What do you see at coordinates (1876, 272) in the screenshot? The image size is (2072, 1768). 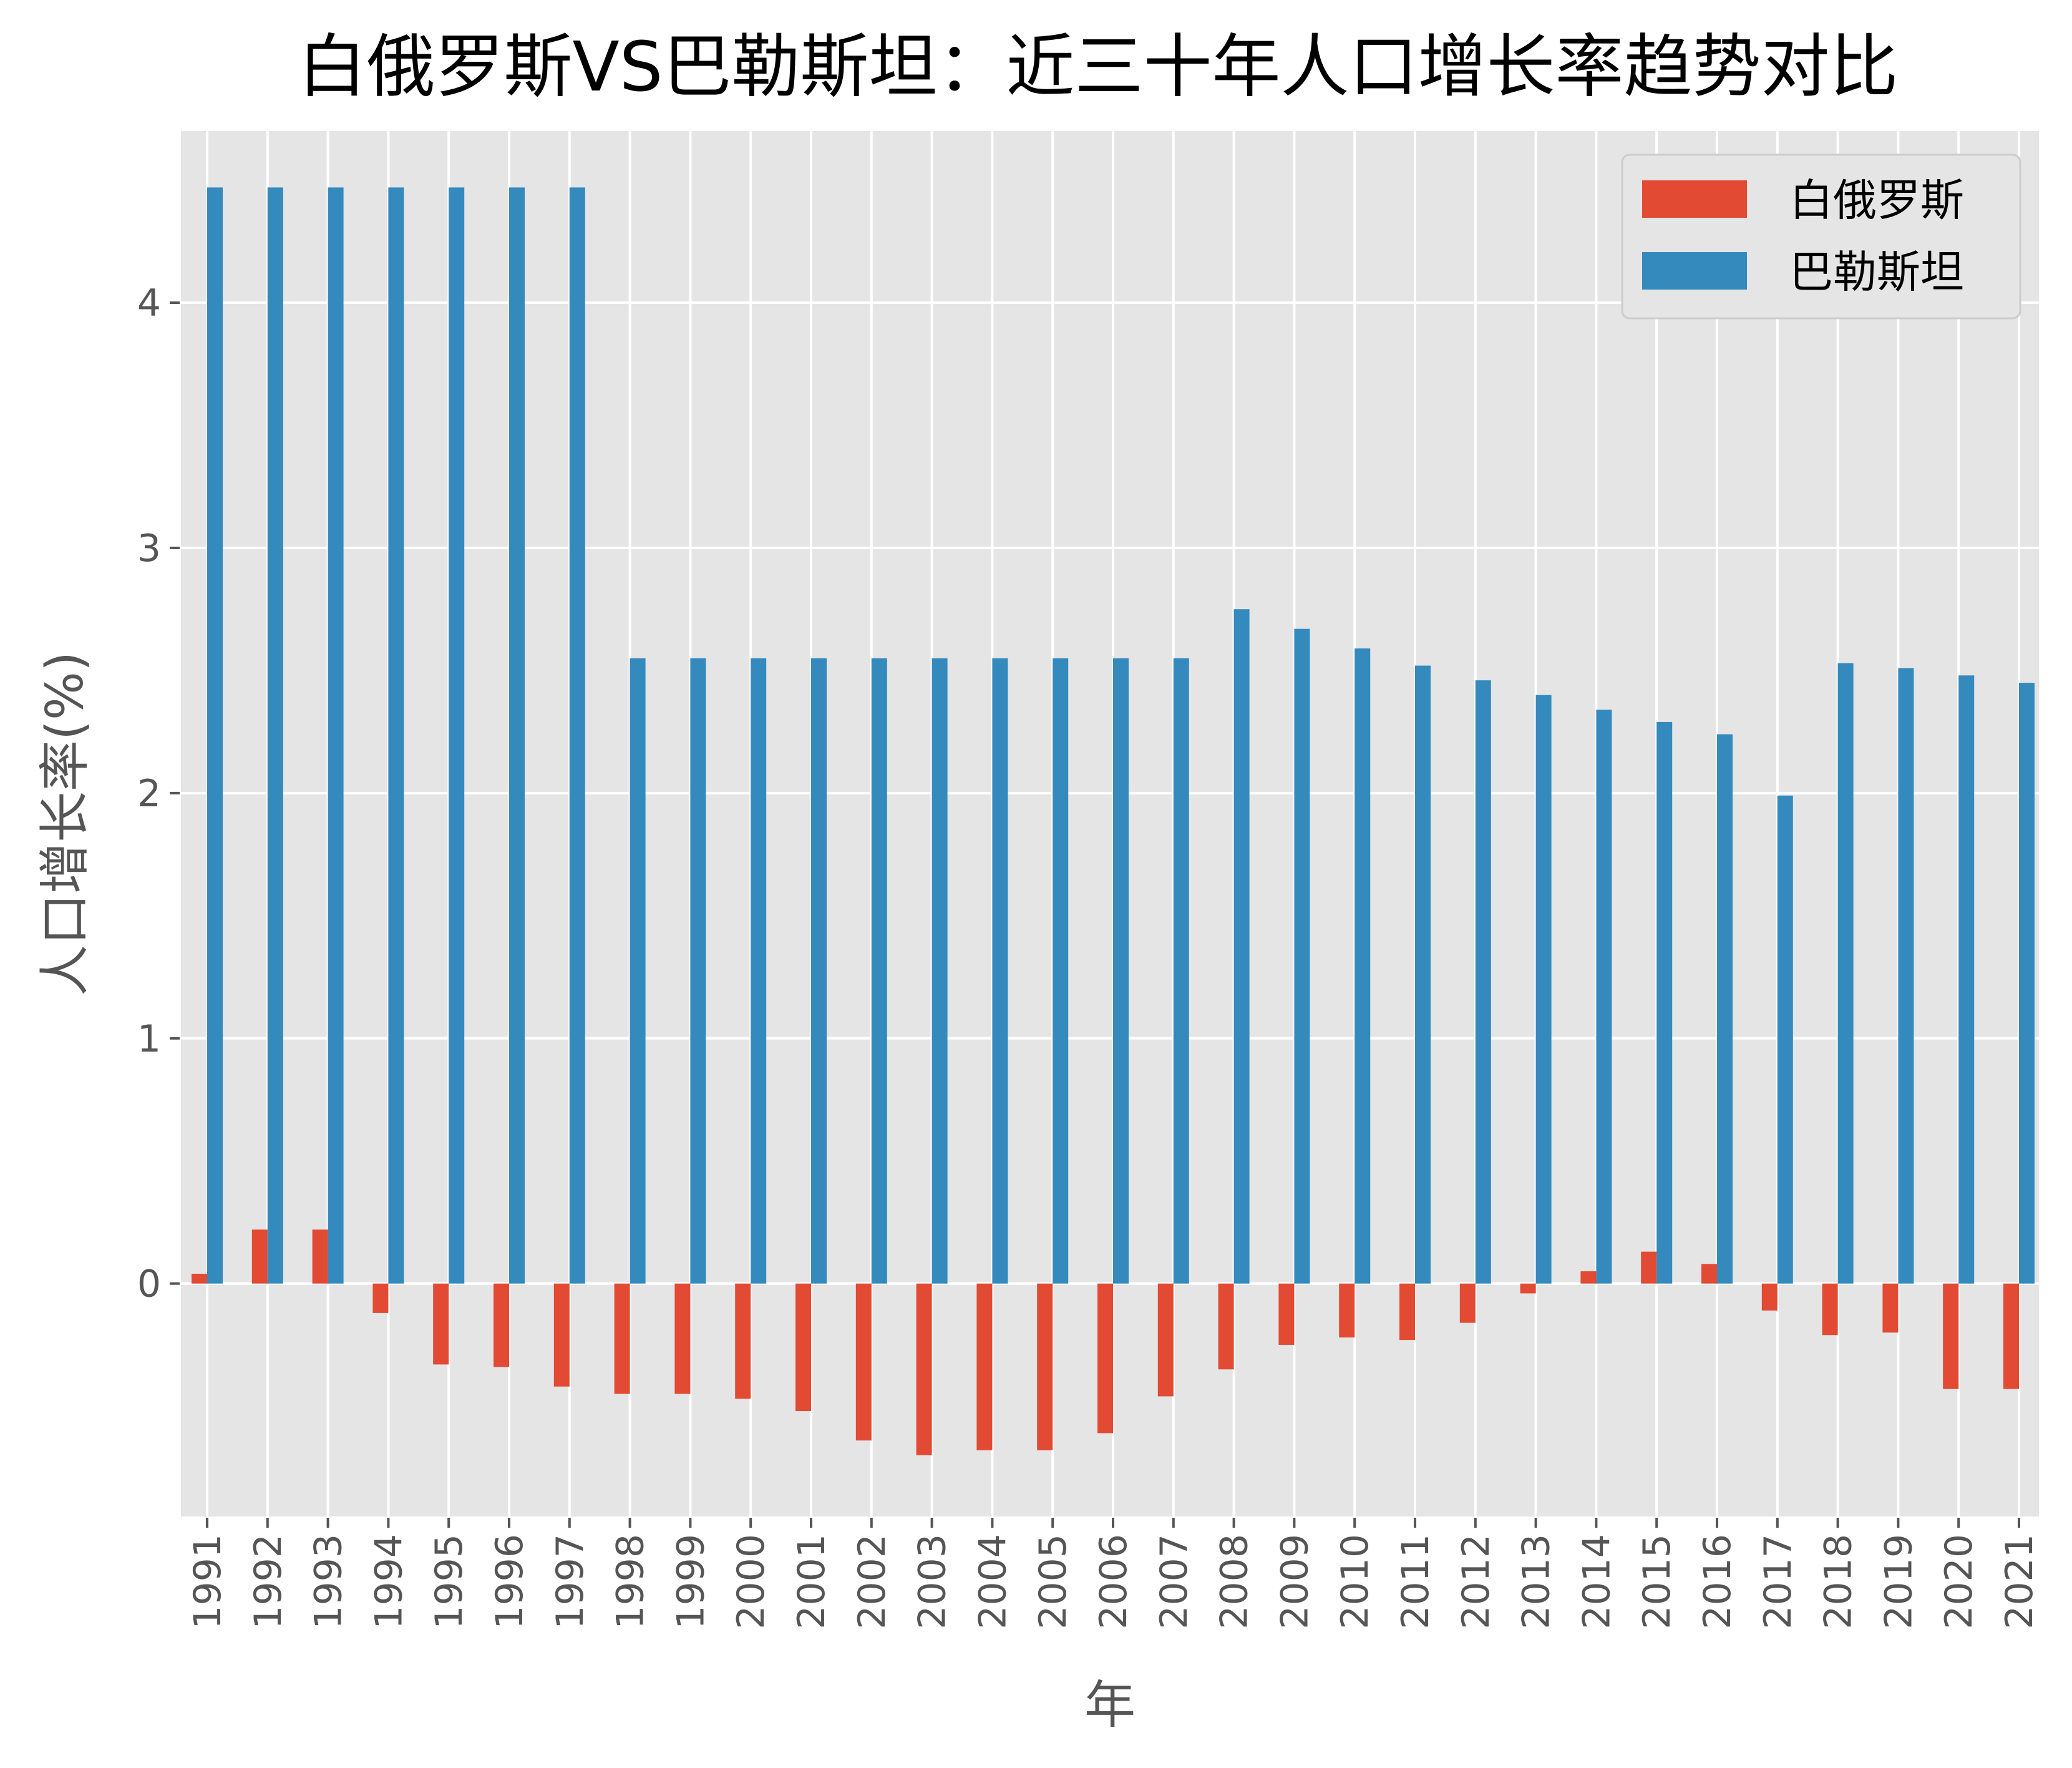 I see `legend-label-palestine: 巴勒斯坦` at bounding box center [1876, 272].